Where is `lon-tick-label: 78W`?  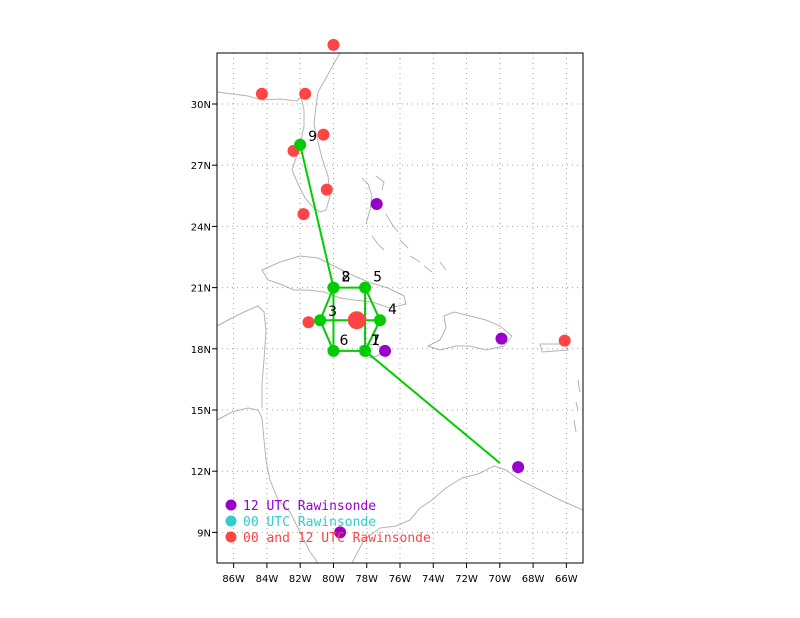 lon-tick-label: 78W is located at coordinates (366, 579).